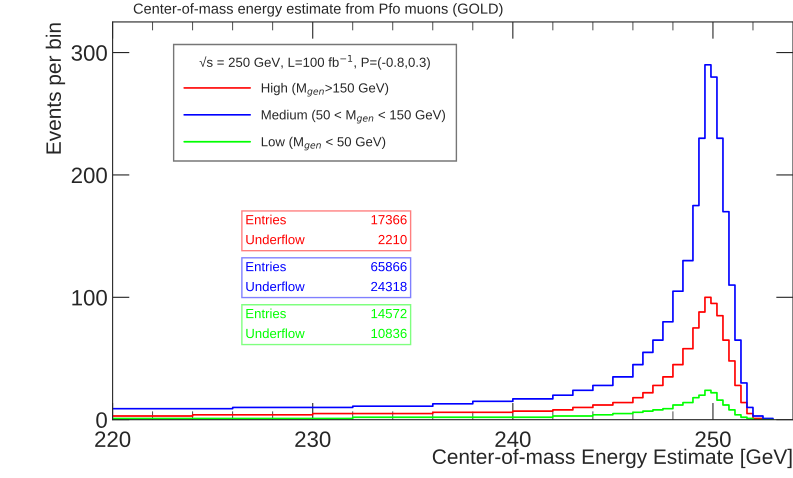 The height and width of the screenshot is (478, 793). What do you see at coordinates (56, 88) in the screenshot?
I see `y-axis-title: Events per bin` at bounding box center [56, 88].